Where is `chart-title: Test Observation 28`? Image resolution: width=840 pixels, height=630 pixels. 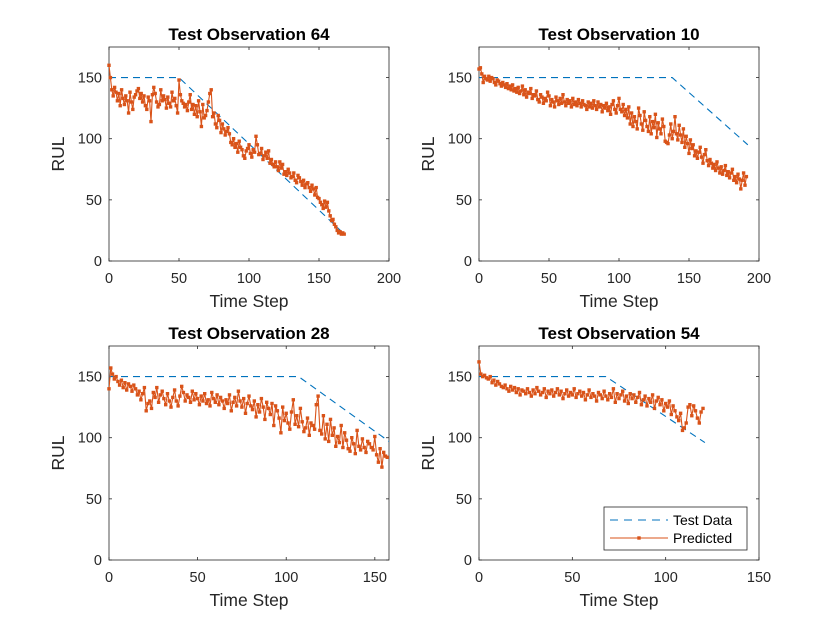 chart-title: Test Observation 28 is located at coordinates (248, 333).